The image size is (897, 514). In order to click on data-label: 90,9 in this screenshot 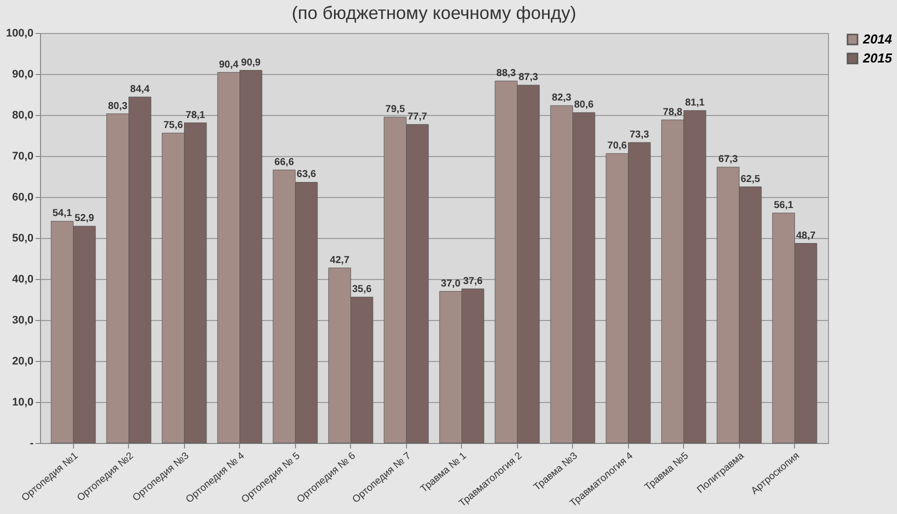, I will do `click(251, 62)`.